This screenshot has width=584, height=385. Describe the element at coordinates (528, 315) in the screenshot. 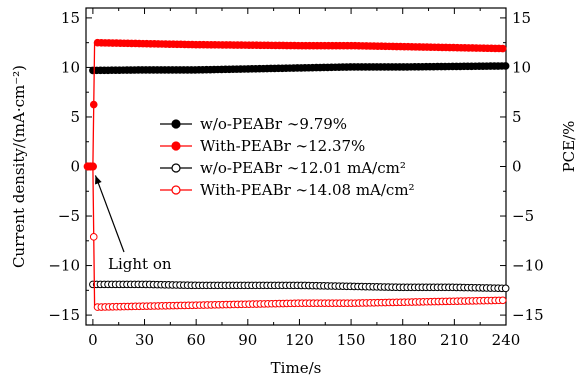

I see `y2-tick-label: −15` at that location.